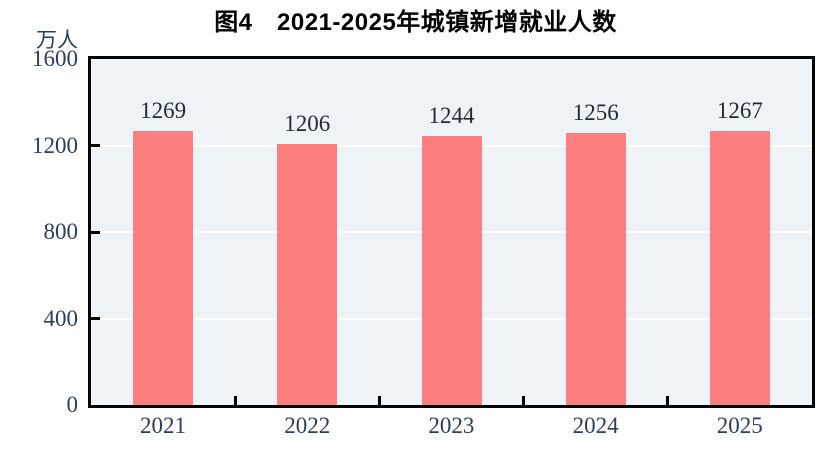  Describe the element at coordinates (451, 115) in the screenshot. I see `bar-value-label-2023: 1244` at that location.